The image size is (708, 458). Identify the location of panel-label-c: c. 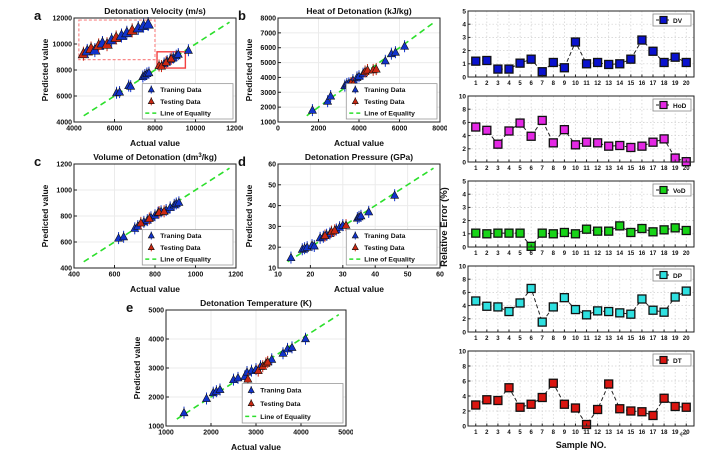
(38, 161).